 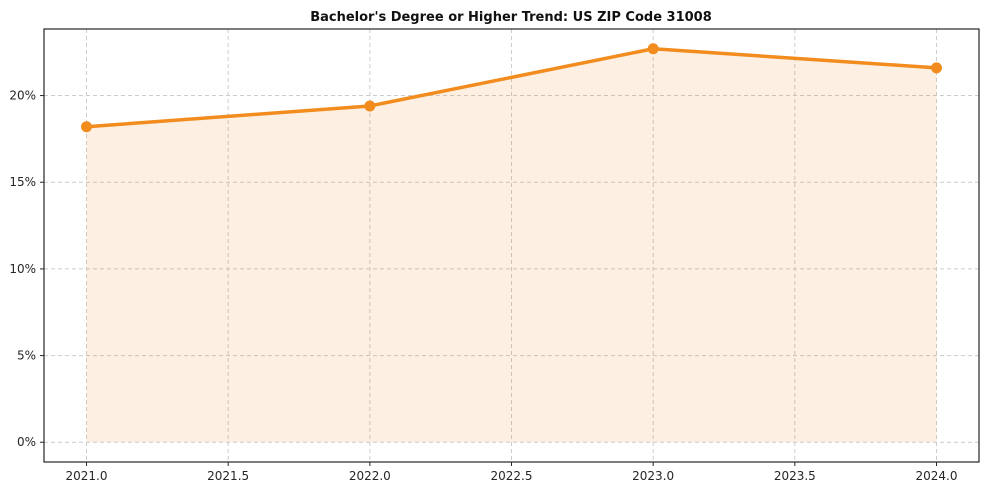 What do you see at coordinates (795, 476) in the screenshot?
I see `x-axis-tick-label: 2023.5` at bounding box center [795, 476].